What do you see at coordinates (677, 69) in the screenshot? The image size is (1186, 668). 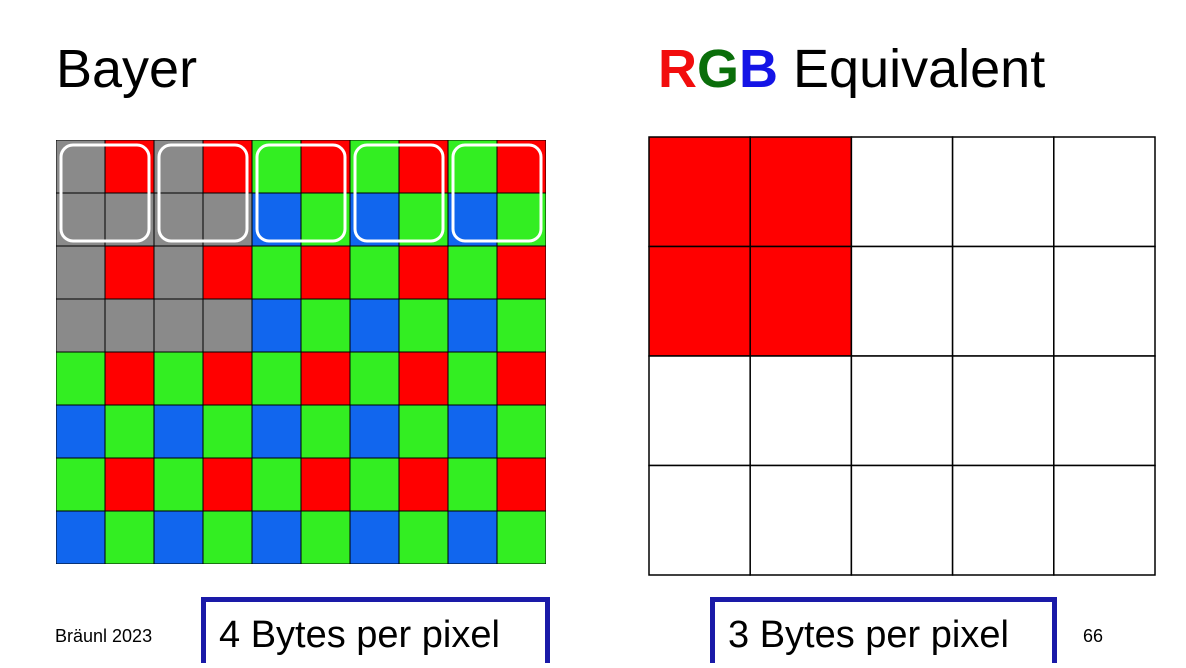 I see `title-letter-r: R` at bounding box center [677, 69].